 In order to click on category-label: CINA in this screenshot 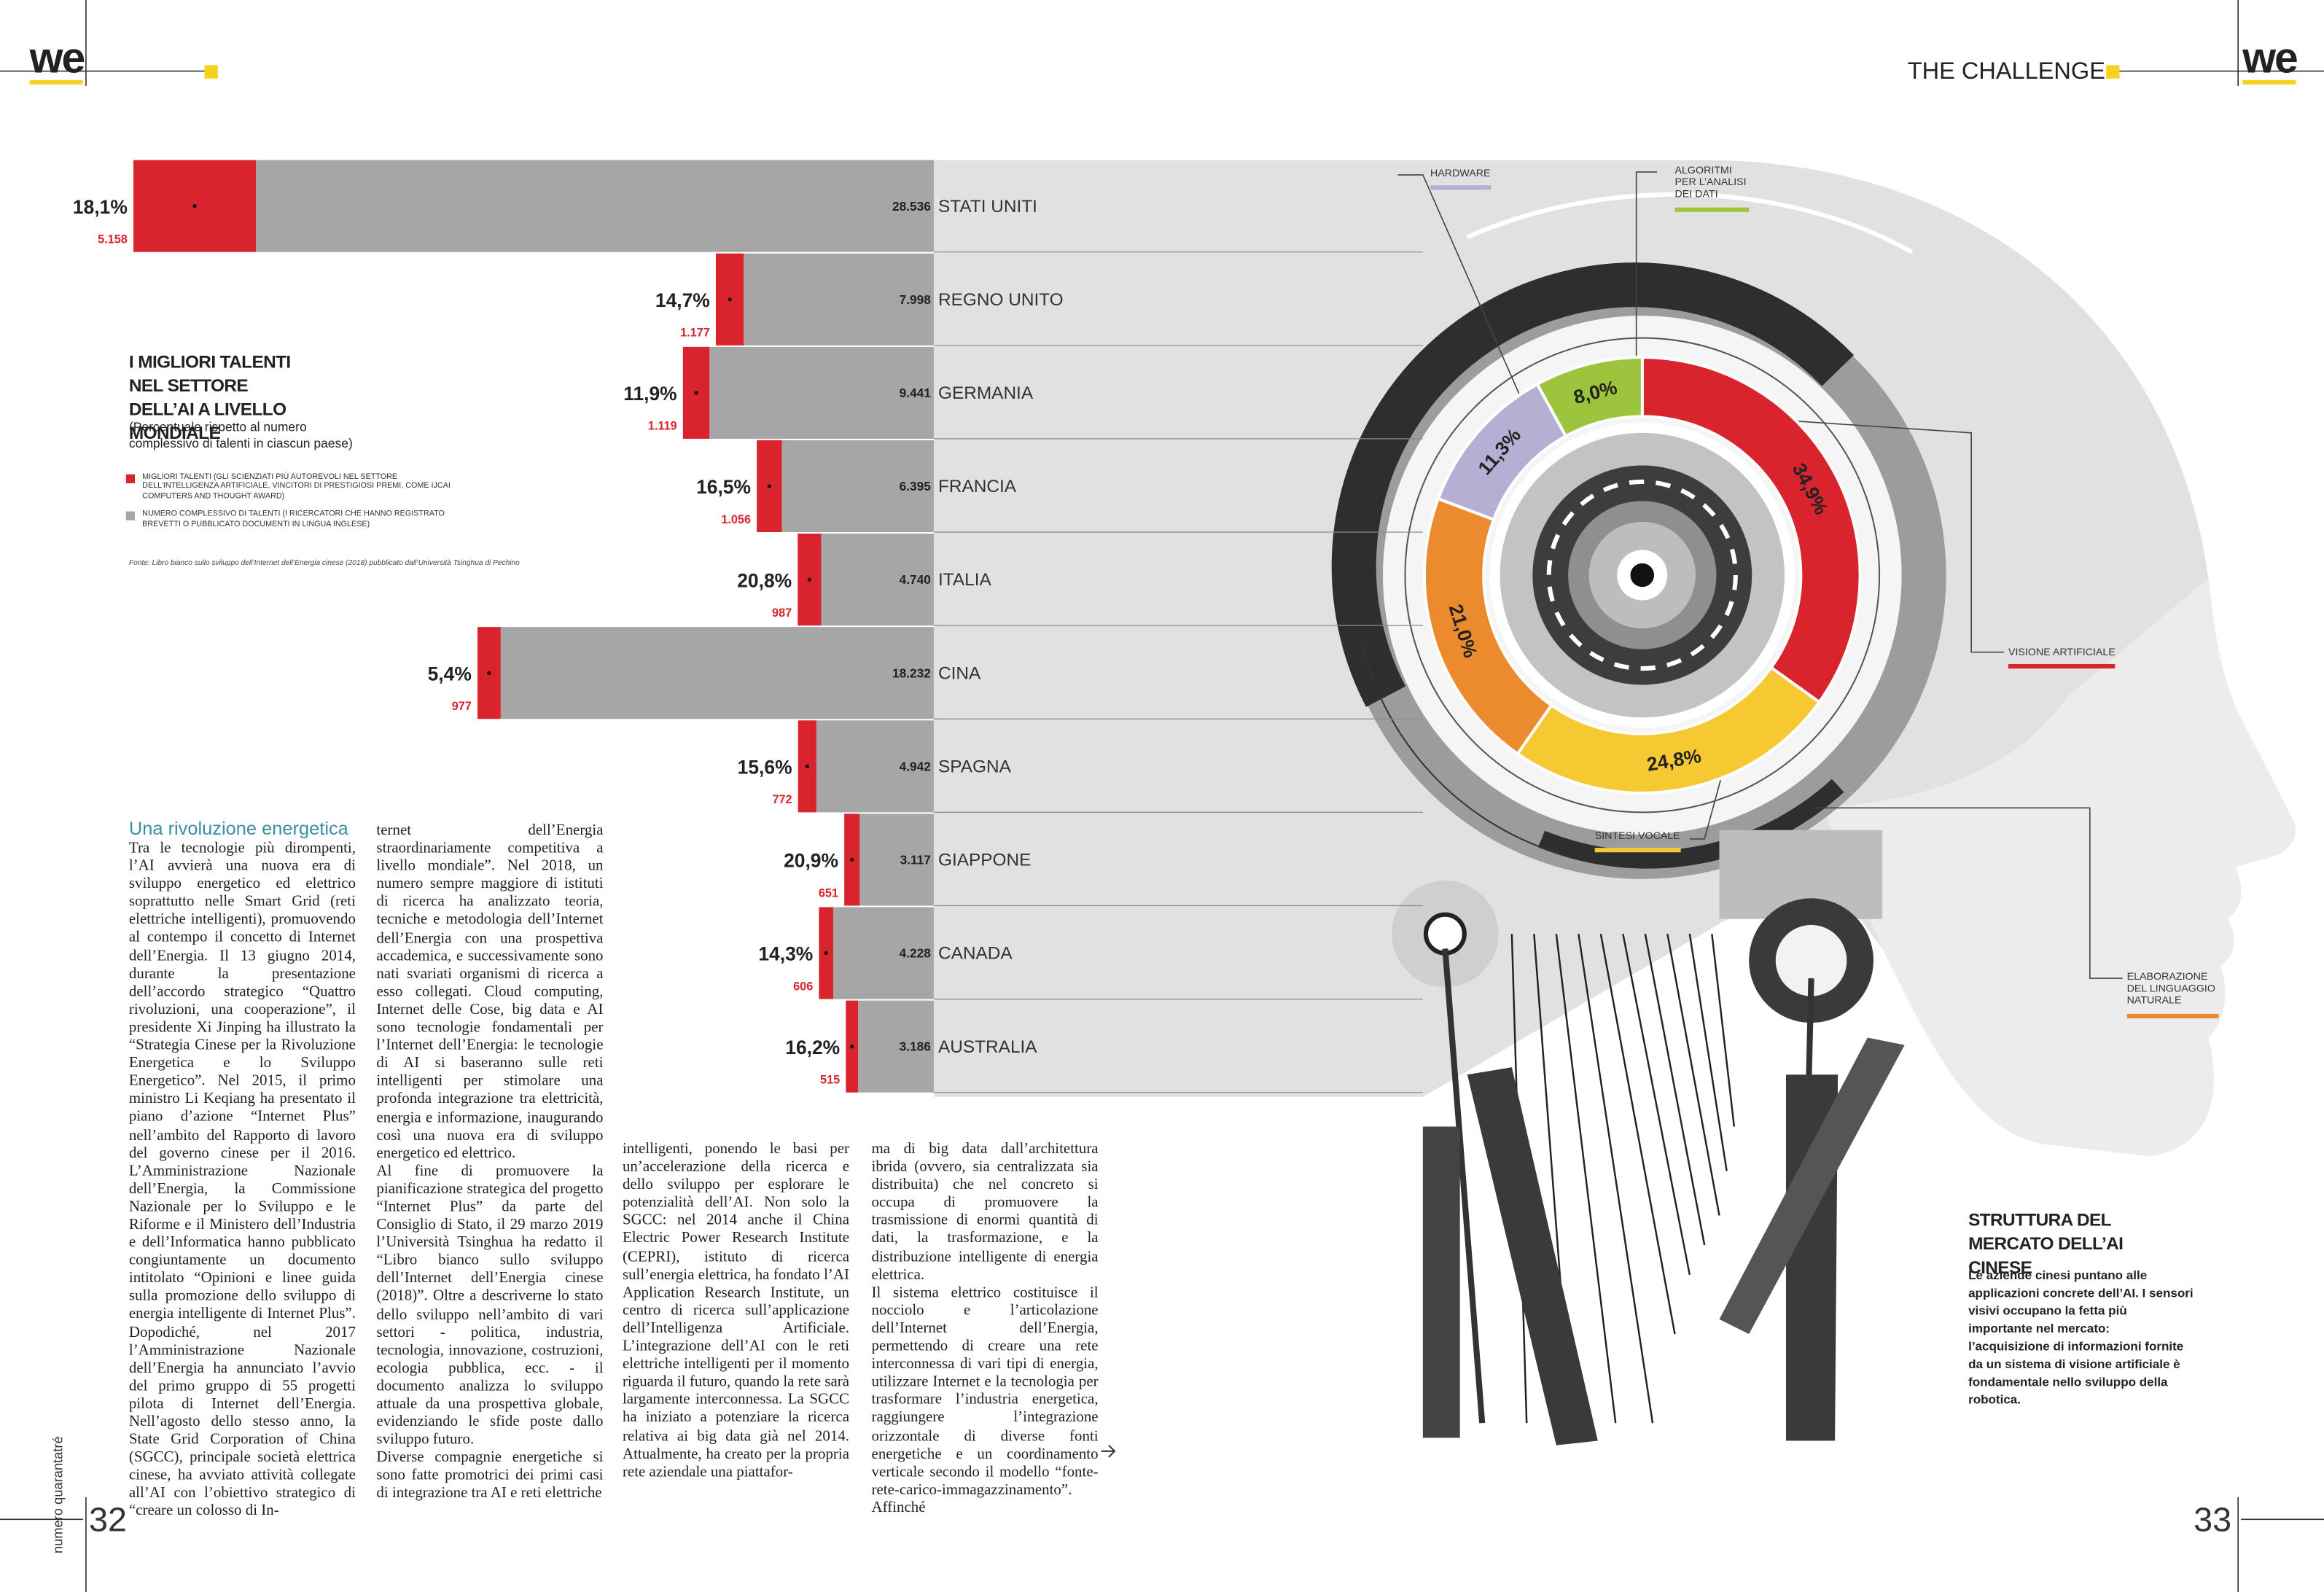, I will do `click(959, 673)`.